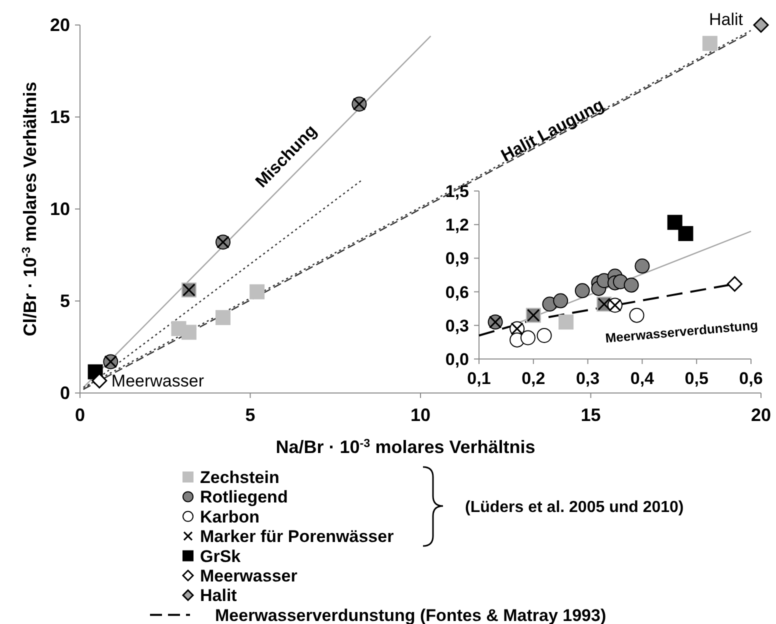 The image size is (776, 624). What do you see at coordinates (457, 191) in the screenshot?
I see `y-tick-label: 1,5` at bounding box center [457, 191].